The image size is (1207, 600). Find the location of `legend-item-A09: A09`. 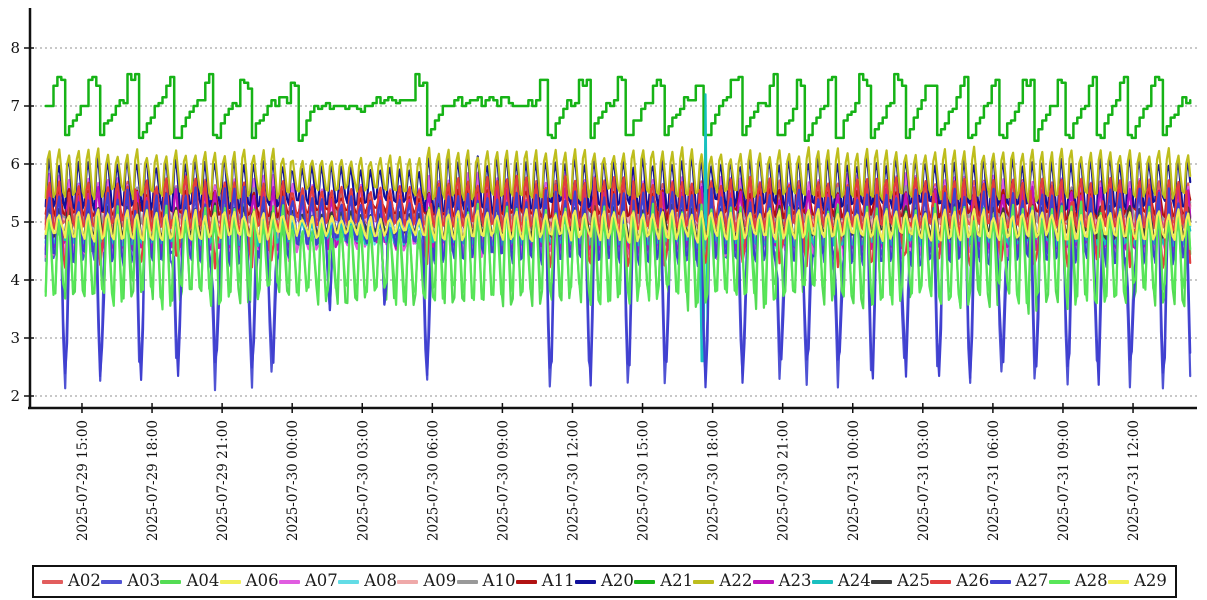

legend-item-A09: A09 is located at coordinates (426, 581).